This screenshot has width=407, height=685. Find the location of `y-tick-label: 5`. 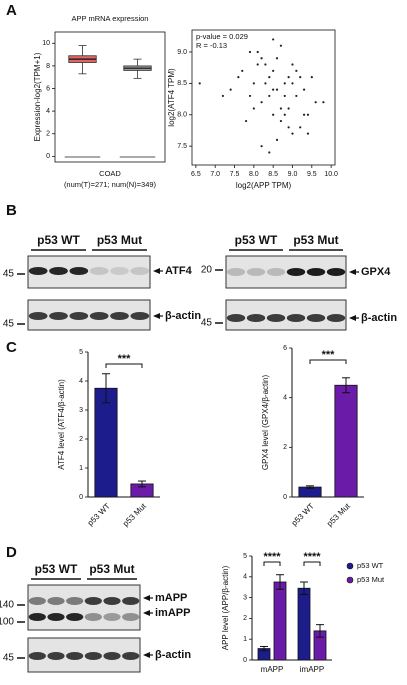

y-tick-label: 5 is located at coordinates (81, 352).